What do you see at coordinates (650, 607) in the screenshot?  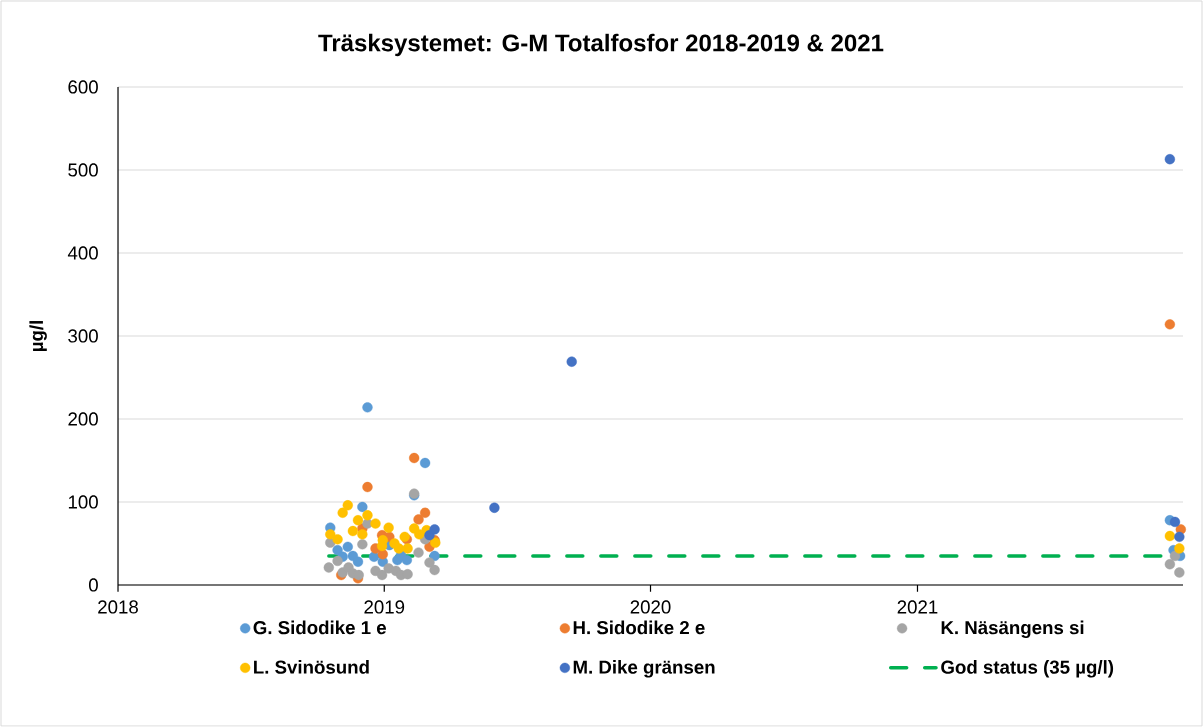 I see `x-tick-label: 2020` at bounding box center [650, 607].